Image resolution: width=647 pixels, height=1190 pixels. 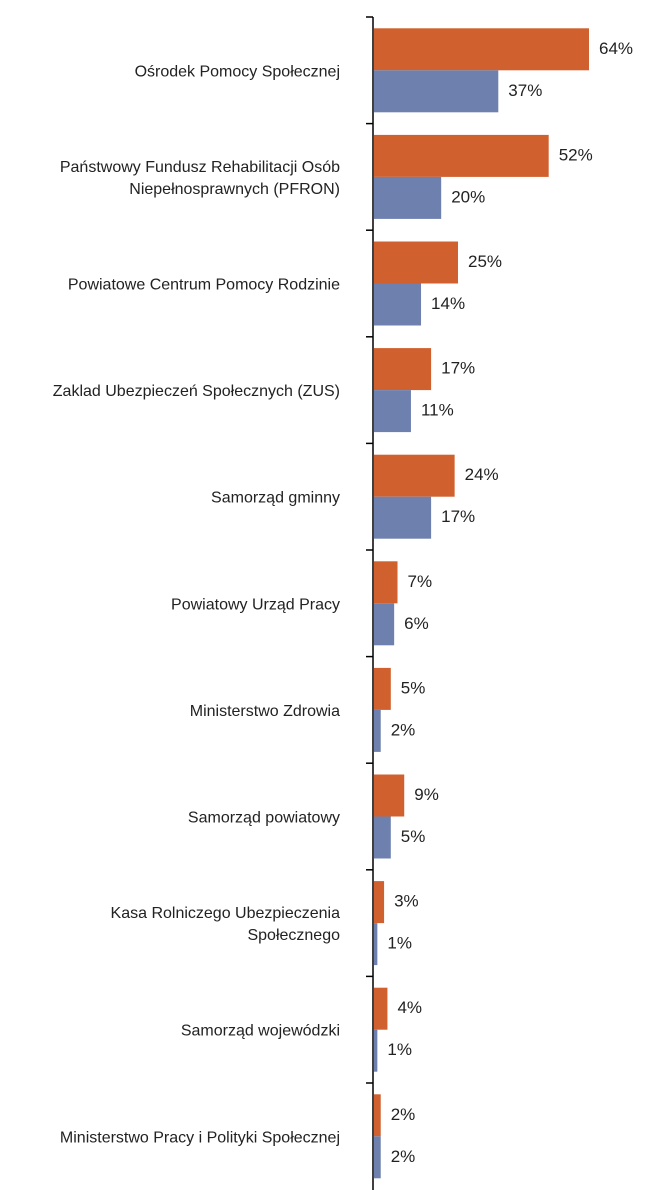 What do you see at coordinates (200, 1138) in the screenshot?
I see `category-label: Ministerstwo Pracy i Polityki Społecznej` at bounding box center [200, 1138].